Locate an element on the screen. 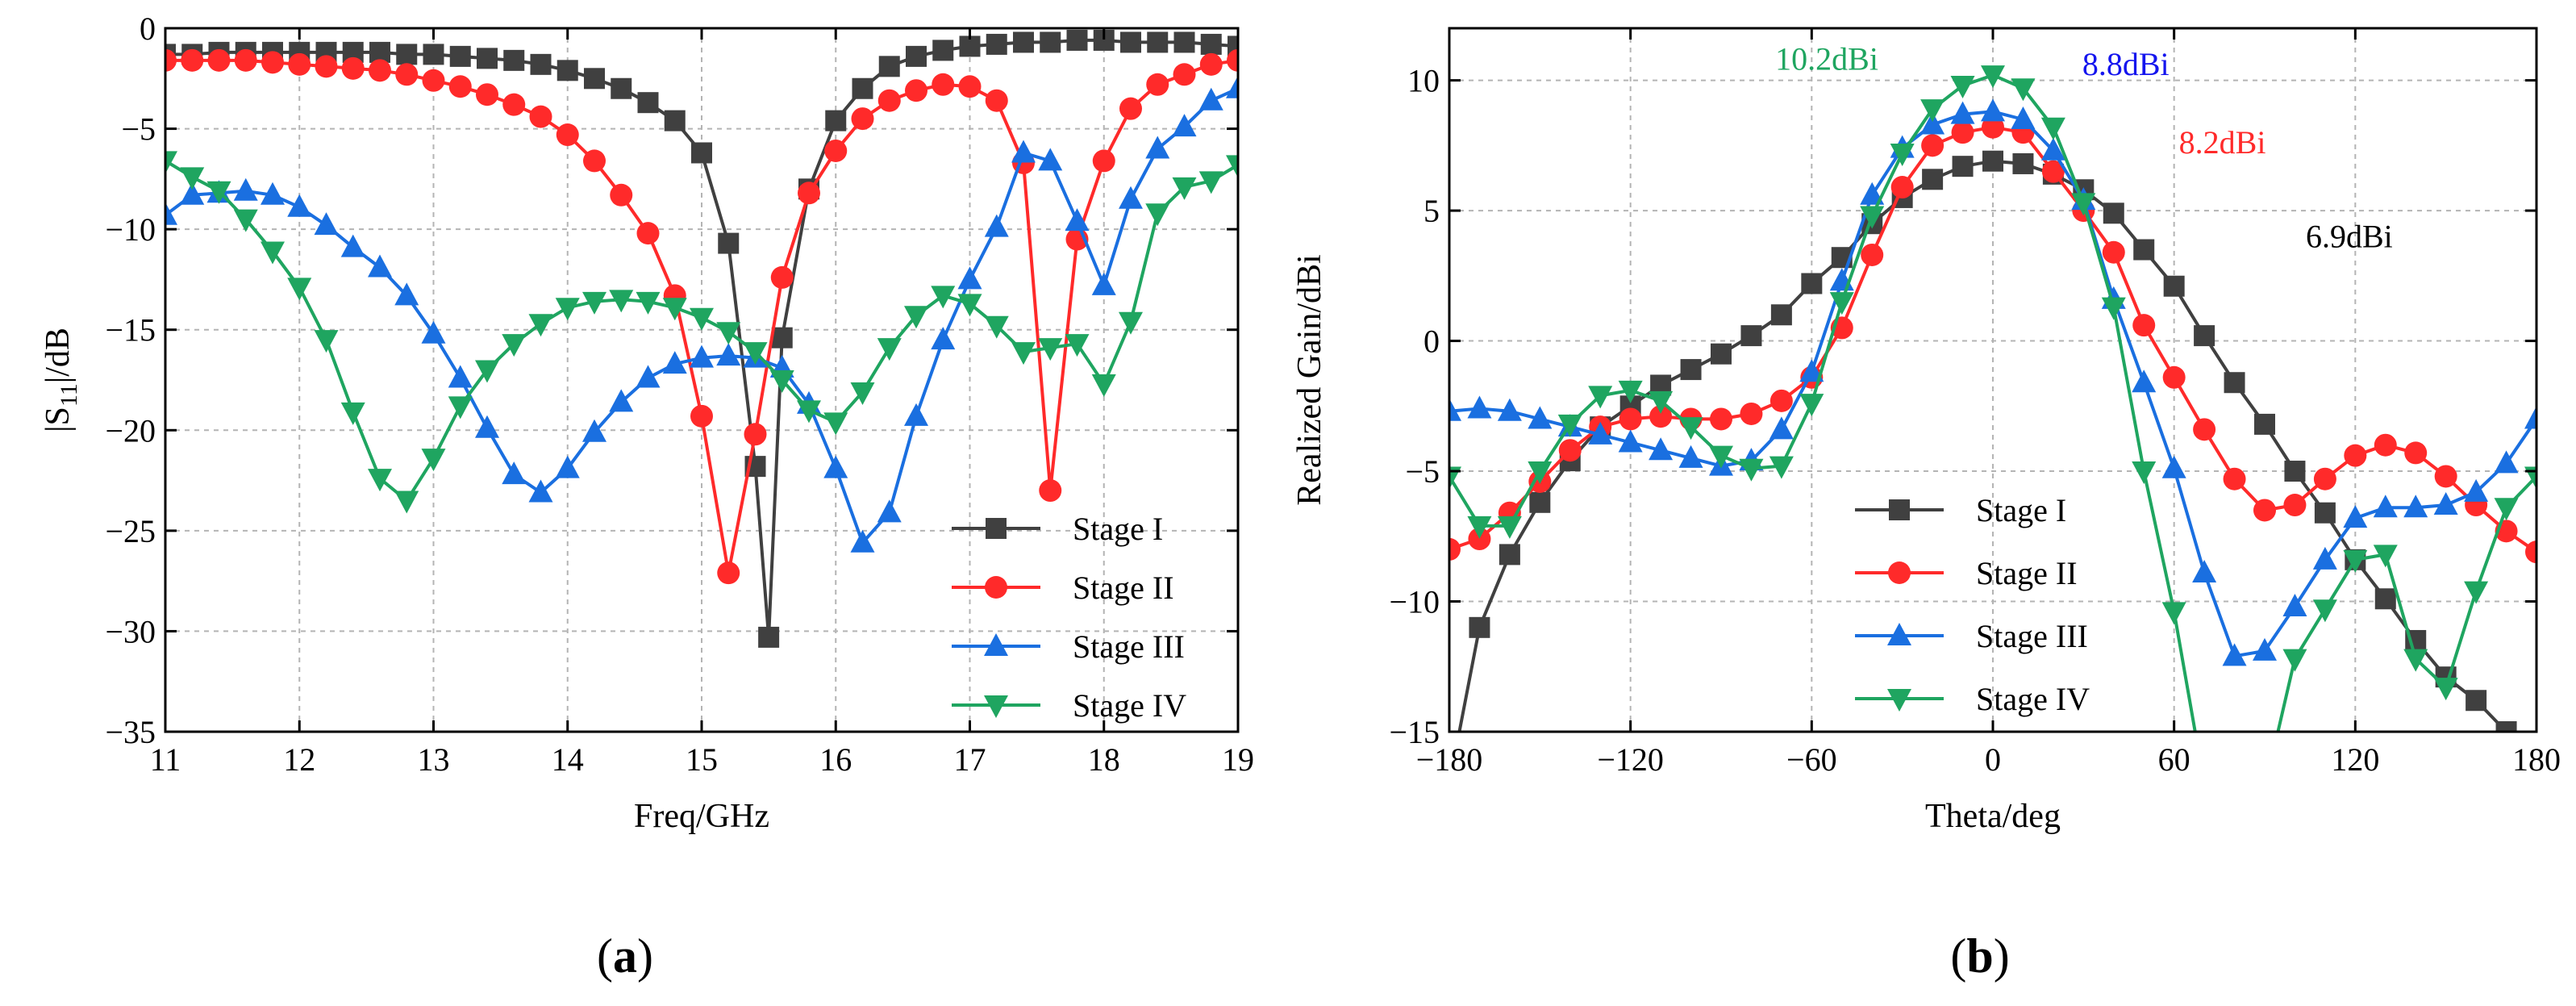 The height and width of the screenshot is (1006, 2576). y-tick-label: 0 is located at coordinates (148, 28).